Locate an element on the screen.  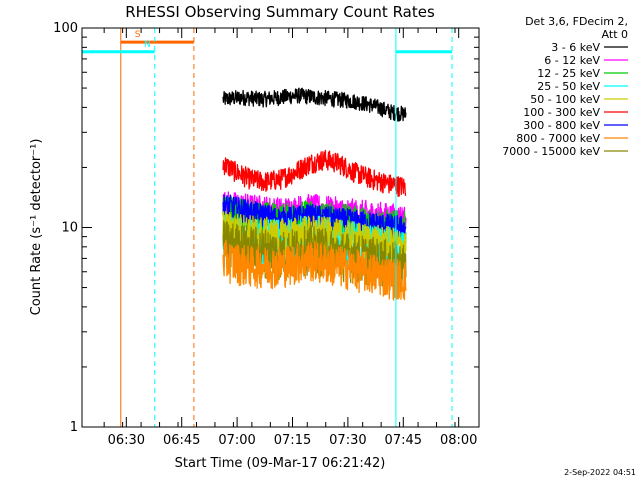
series-layer is located at coordinates (314, 194).